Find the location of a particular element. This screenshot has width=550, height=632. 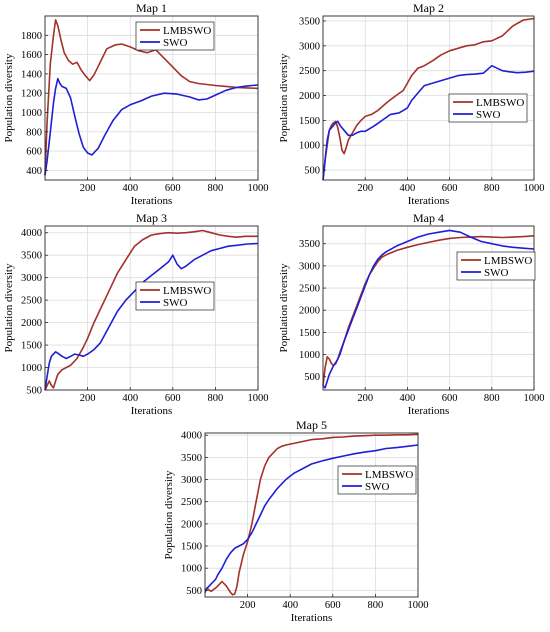

chart-title: Map 2 is located at coordinates (428, 8).